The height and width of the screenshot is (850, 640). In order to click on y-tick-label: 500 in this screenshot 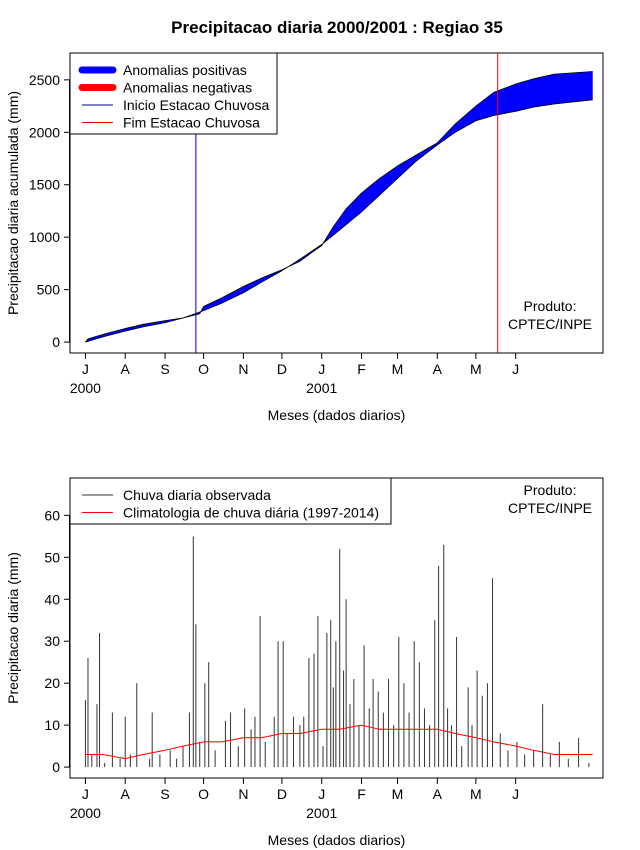, I will do `click(49, 290)`.